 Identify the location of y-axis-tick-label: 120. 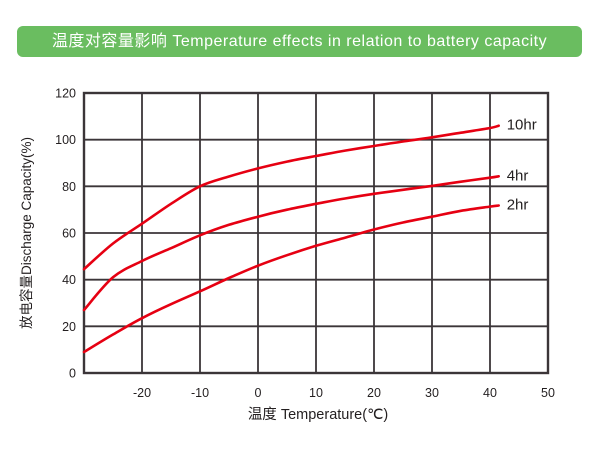
(65, 94).